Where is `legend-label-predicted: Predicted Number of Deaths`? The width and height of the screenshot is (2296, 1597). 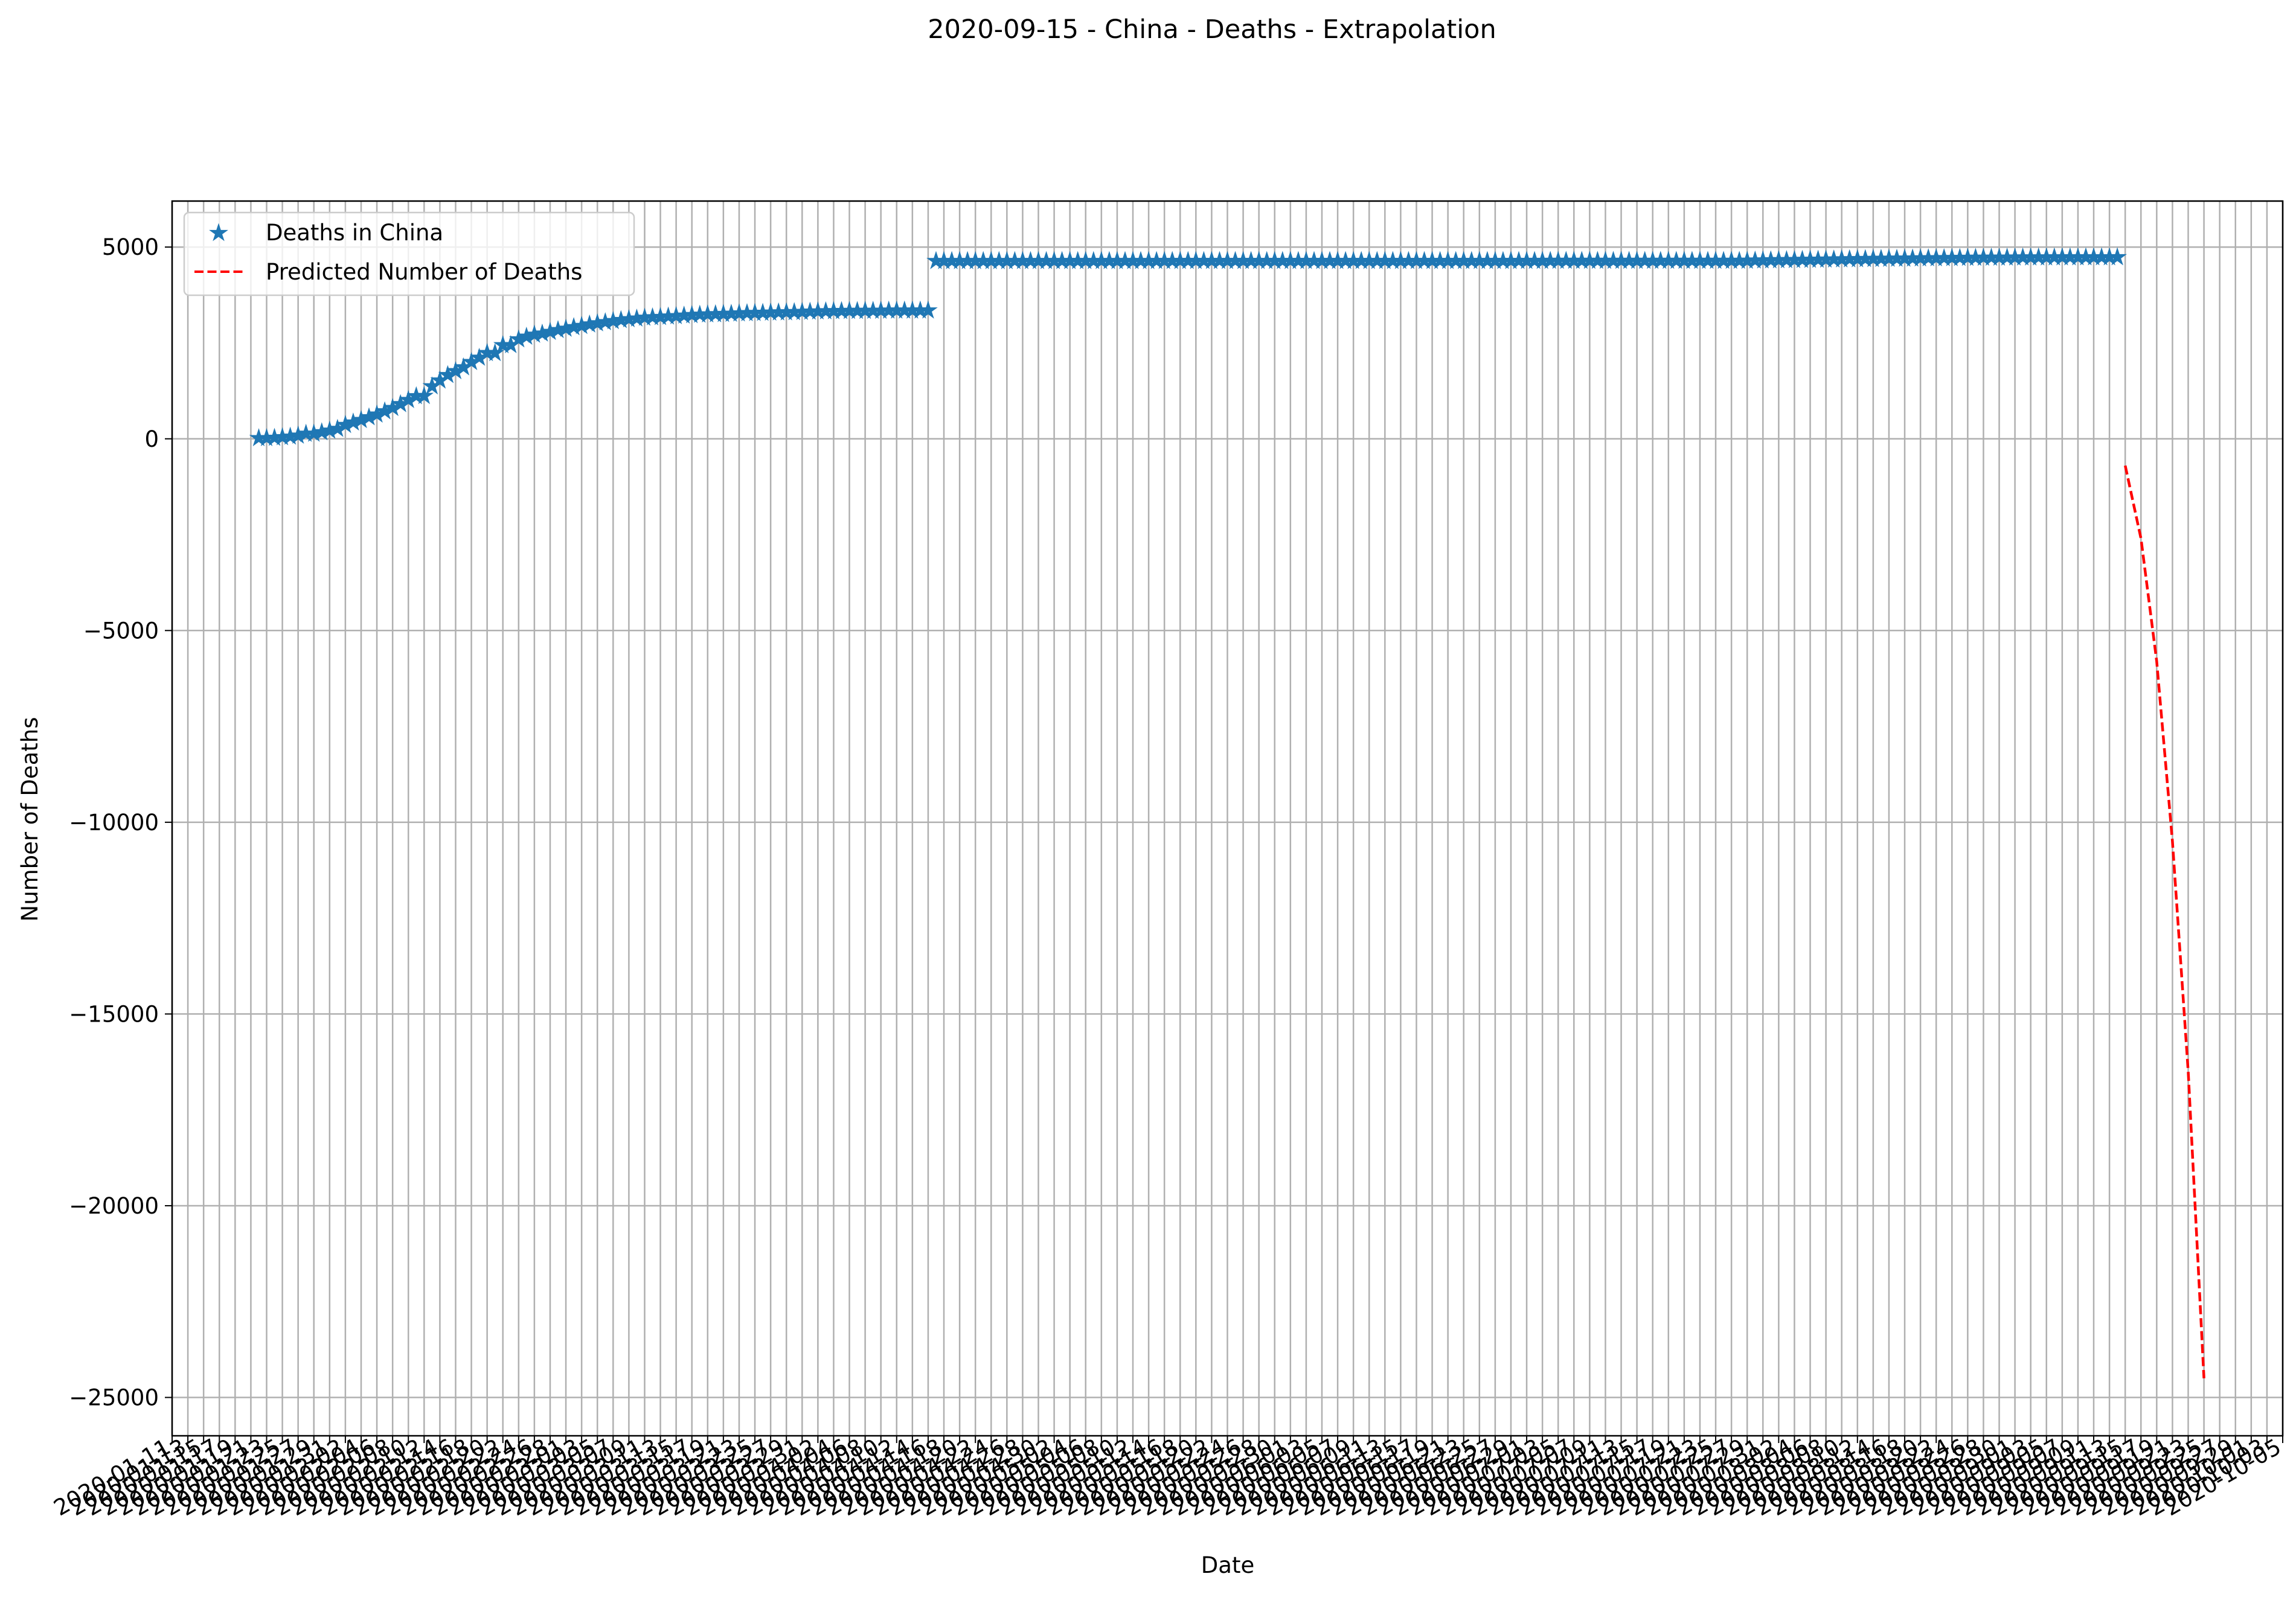 legend-label-predicted: Predicted Number of Deaths is located at coordinates (424, 272).